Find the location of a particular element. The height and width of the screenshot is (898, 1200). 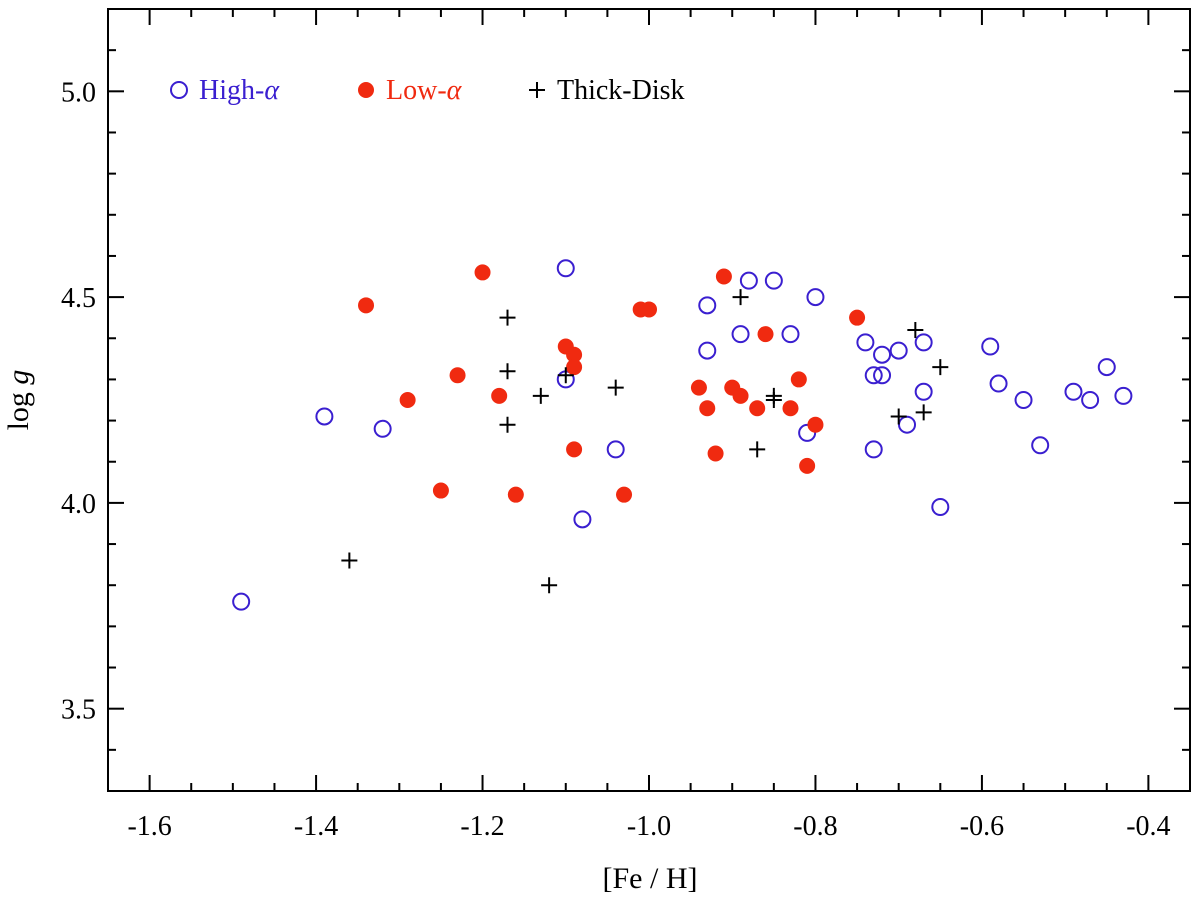

legend: High-α Low-α Thick-Disk is located at coordinates (427, 90).